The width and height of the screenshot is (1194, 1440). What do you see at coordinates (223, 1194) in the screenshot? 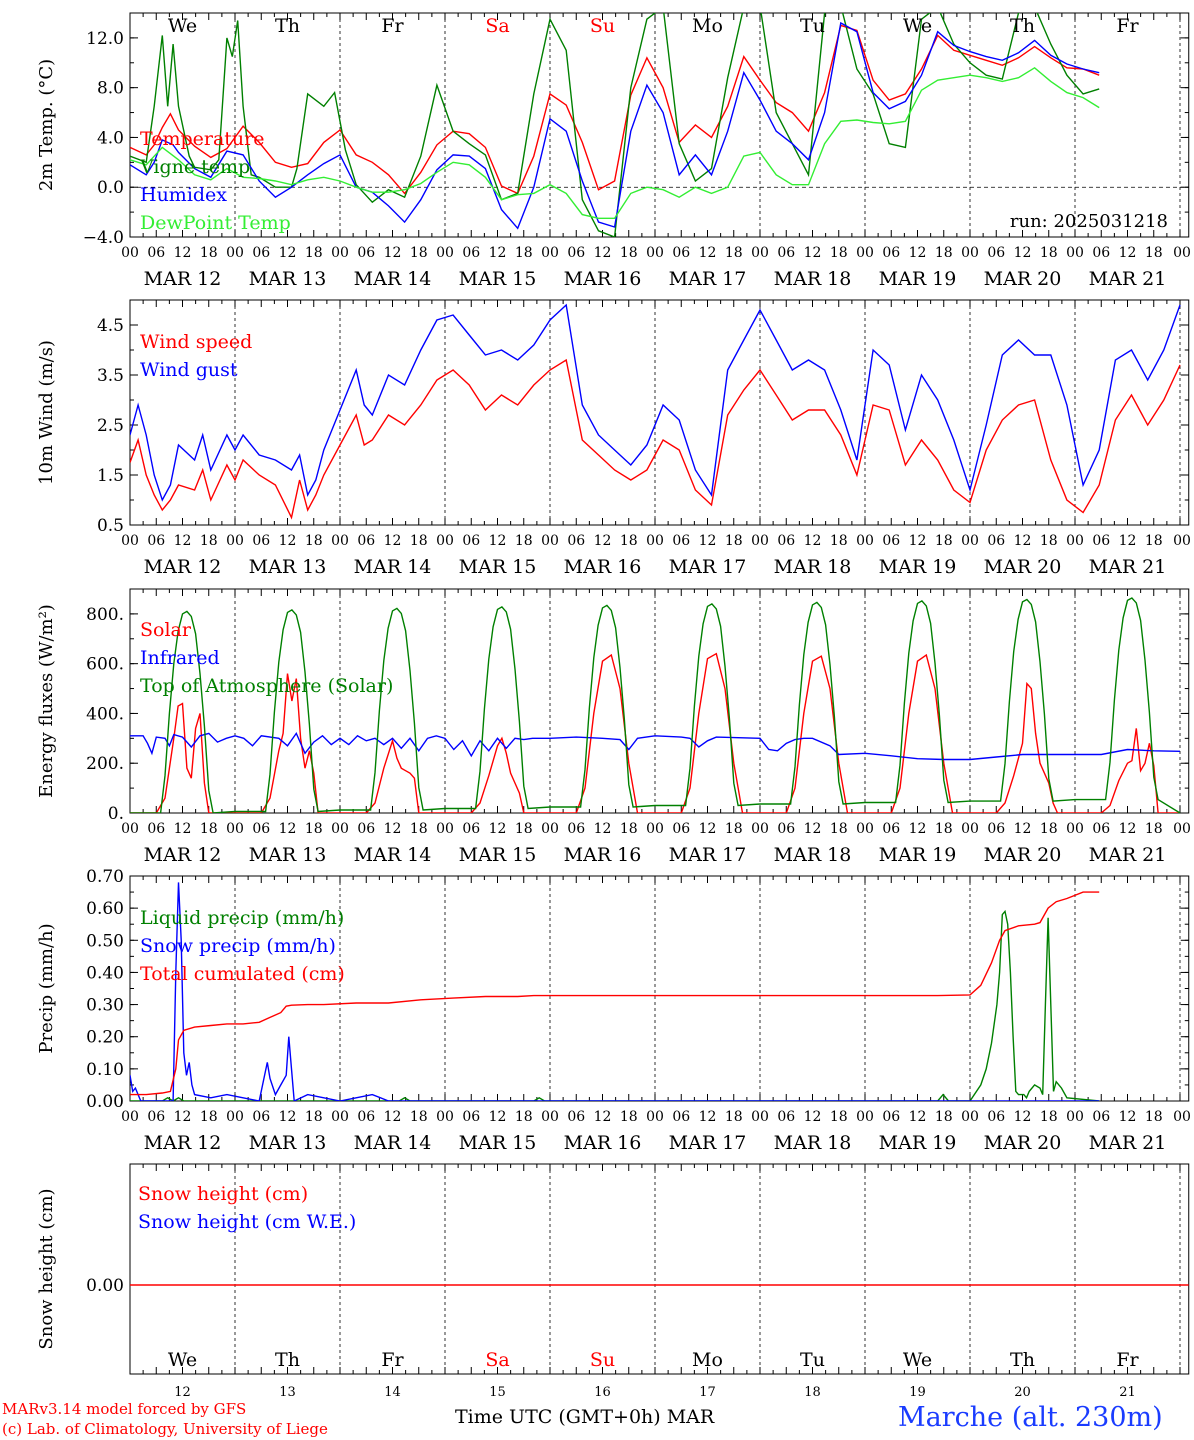
I see `legend-entry: Snow height (cm)` at bounding box center [223, 1194].